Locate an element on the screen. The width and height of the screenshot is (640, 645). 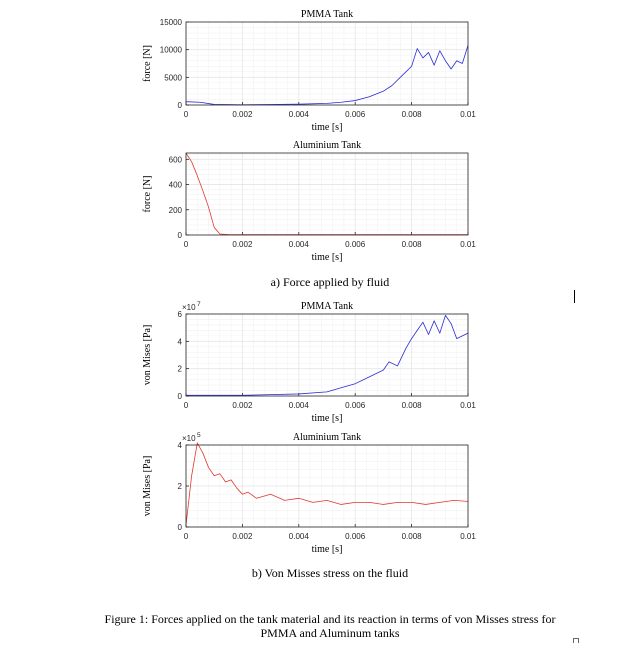
caption-a: a) Force applied by fluid is located at coordinates (330, 282).